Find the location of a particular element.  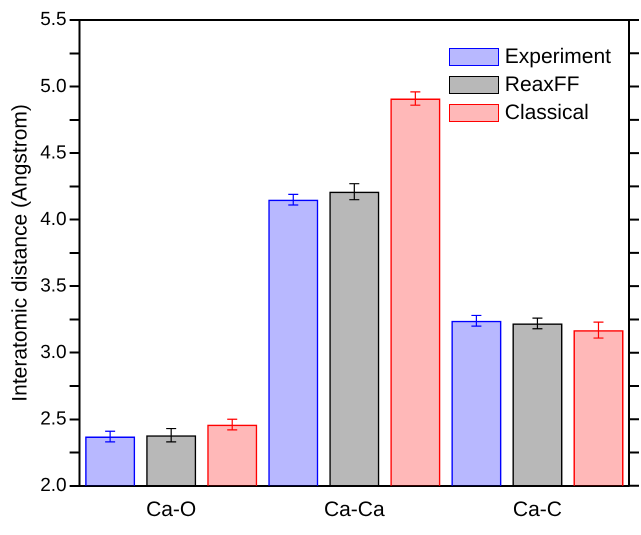

x-tick-label: Ca-Ca is located at coordinates (354, 510).